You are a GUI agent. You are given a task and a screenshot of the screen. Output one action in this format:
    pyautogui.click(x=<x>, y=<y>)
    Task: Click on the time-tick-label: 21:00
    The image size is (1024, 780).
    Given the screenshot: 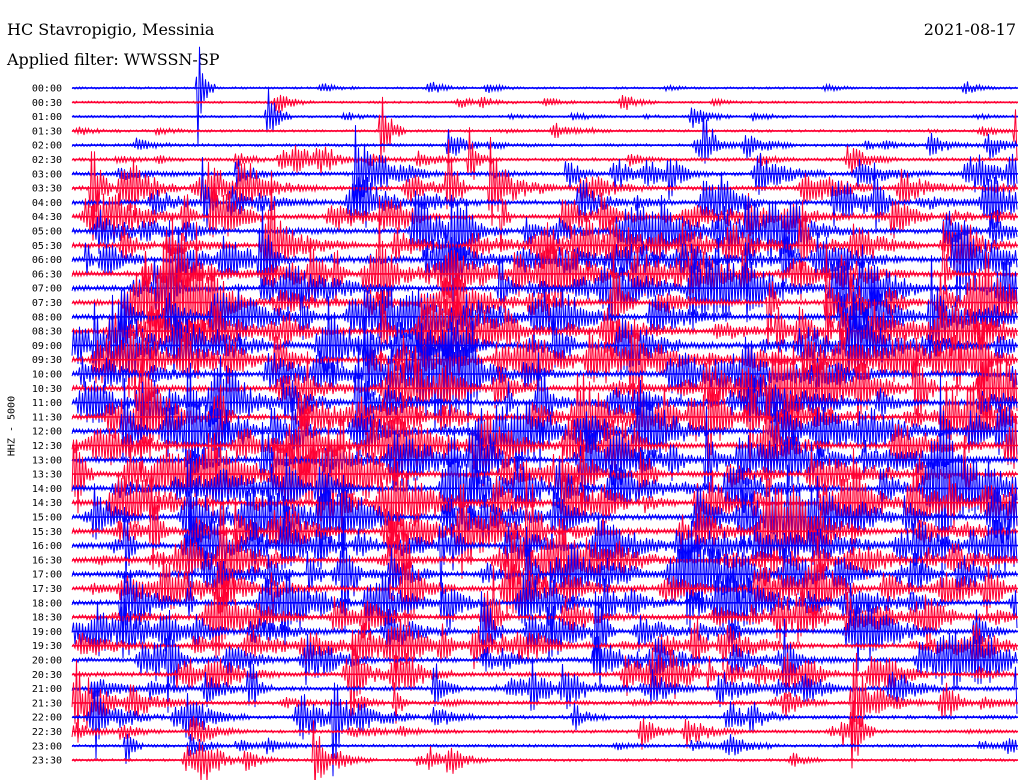 What is the action you would take?
    pyautogui.click(x=47, y=689)
    